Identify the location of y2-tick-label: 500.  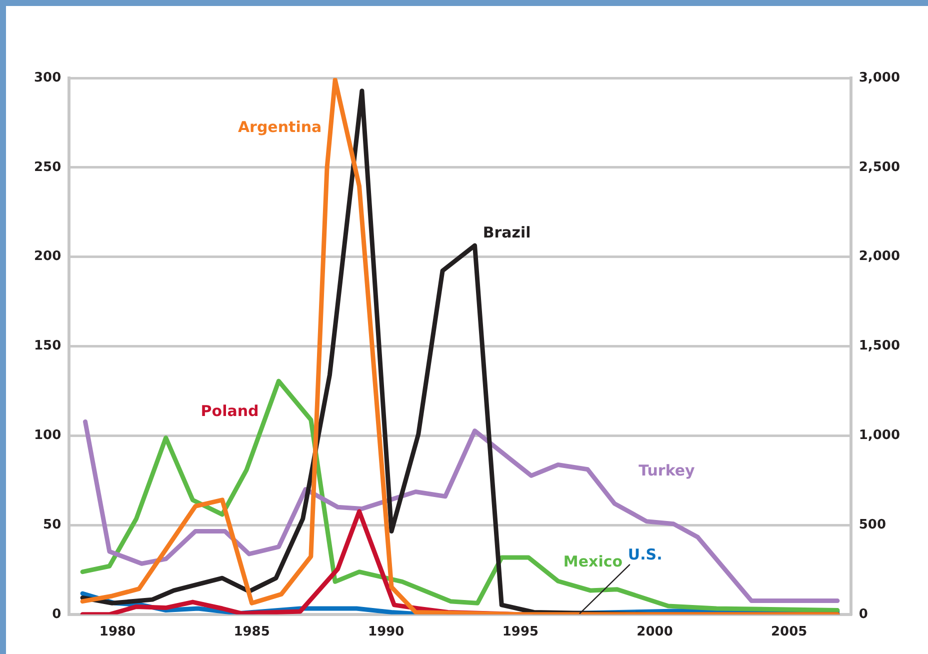
(872, 524).